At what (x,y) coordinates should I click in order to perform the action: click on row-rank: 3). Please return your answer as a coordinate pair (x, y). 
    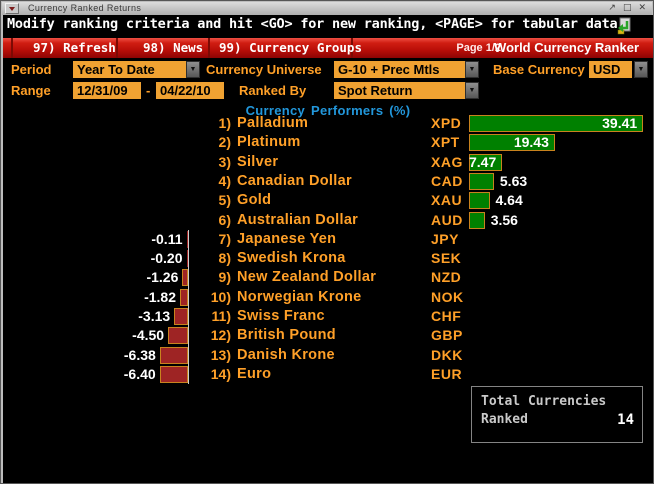
    Looking at the image, I should click on (224, 161).